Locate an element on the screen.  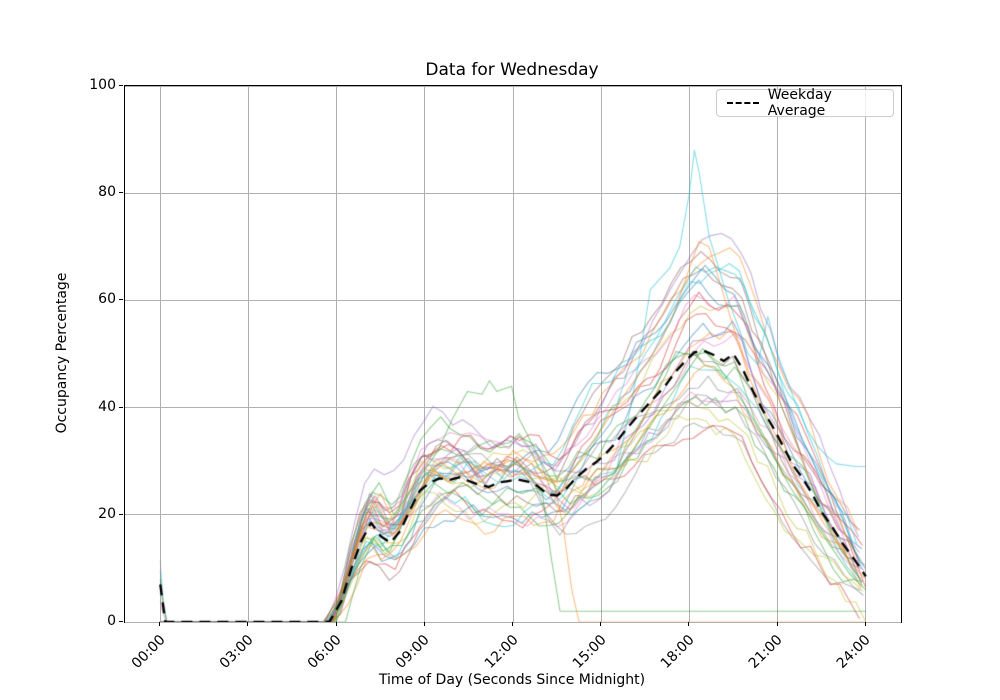
x-tick-label-text: 15:00 is located at coordinates (589, 652).